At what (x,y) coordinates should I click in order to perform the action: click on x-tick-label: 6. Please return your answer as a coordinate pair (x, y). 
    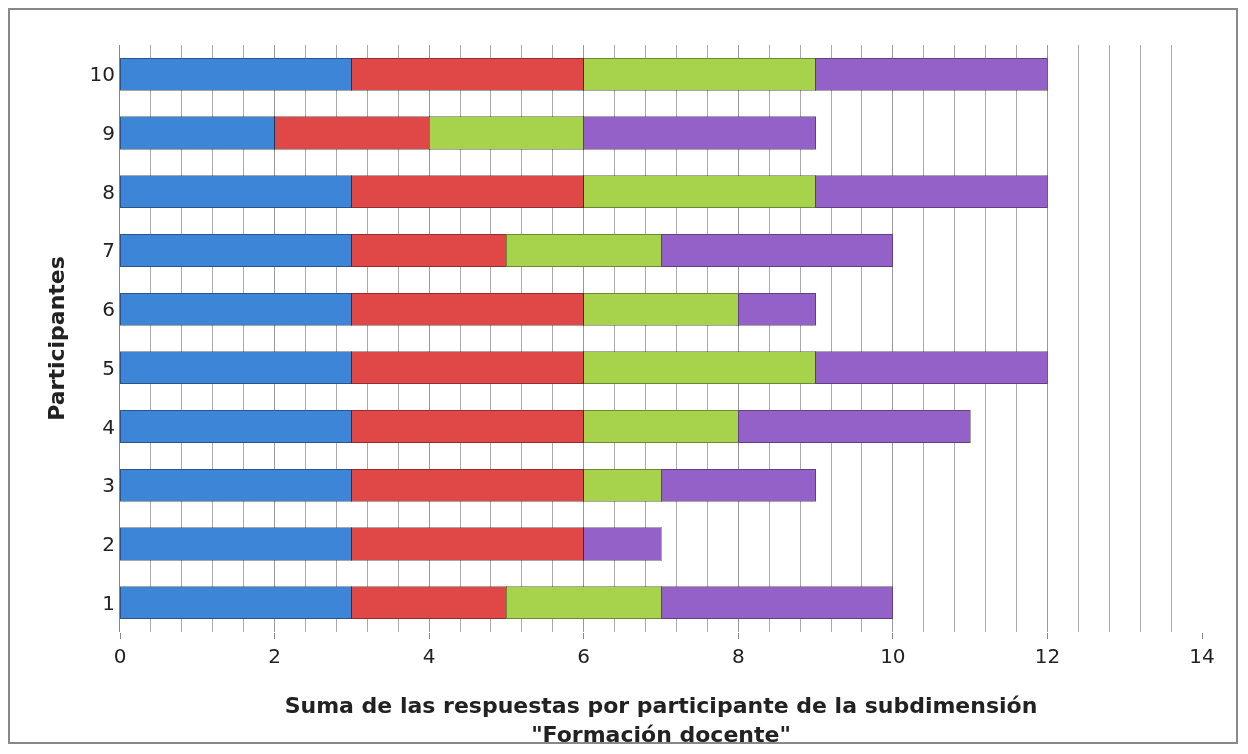
    Looking at the image, I should click on (584, 656).